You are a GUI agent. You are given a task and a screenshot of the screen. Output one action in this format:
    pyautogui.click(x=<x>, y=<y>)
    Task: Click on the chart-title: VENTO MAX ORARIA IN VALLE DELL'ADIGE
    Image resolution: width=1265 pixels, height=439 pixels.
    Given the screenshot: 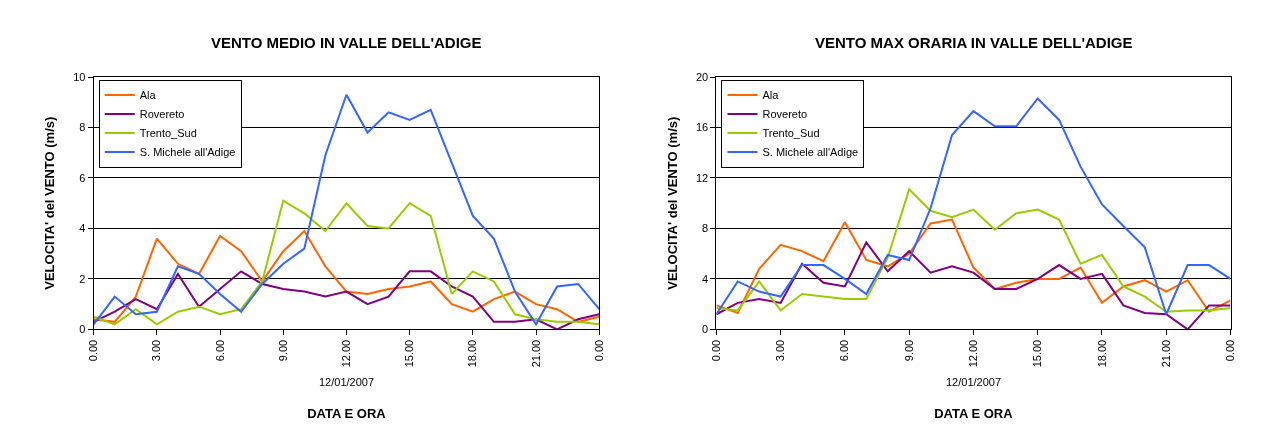 What is the action you would take?
    pyautogui.click(x=974, y=42)
    